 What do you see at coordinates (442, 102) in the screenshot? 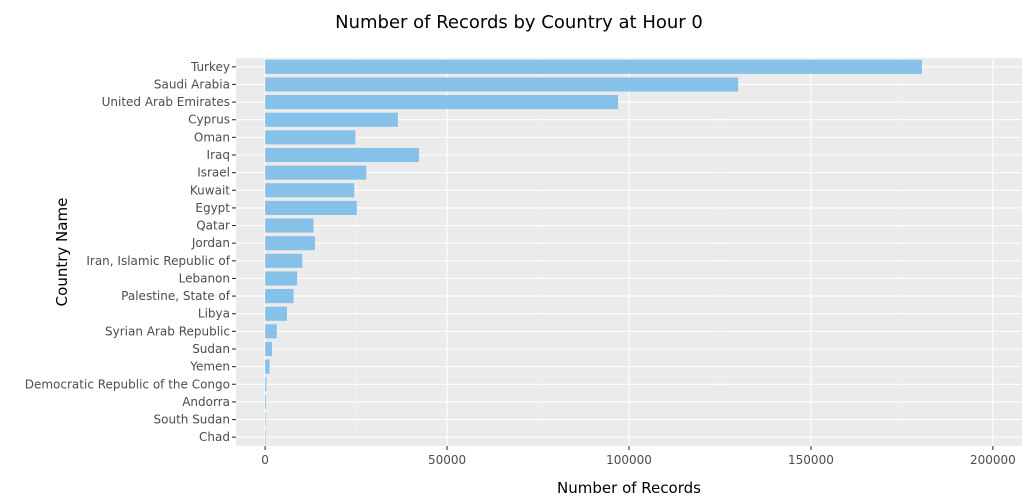
I see `bar-united-arab-emirates` at bounding box center [442, 102].